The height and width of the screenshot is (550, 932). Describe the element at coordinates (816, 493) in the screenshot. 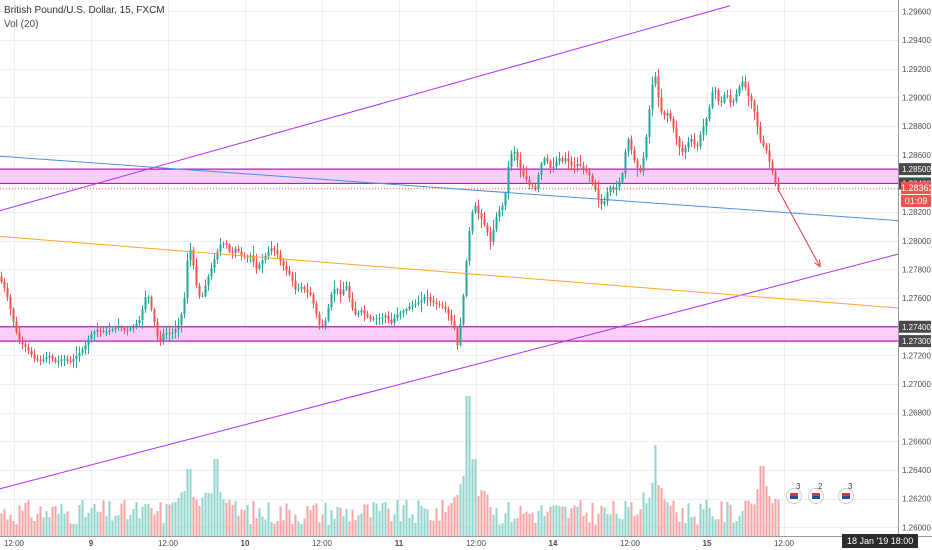

I see `uk-flag-icon: 2` at that location.